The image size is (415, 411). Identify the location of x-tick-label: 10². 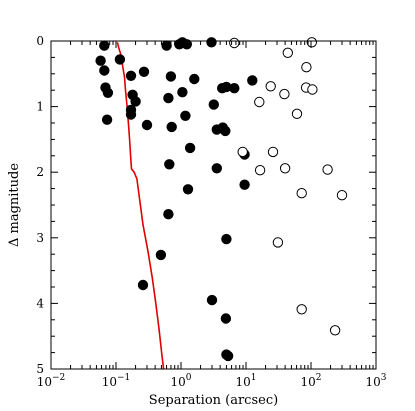
(310, 381).